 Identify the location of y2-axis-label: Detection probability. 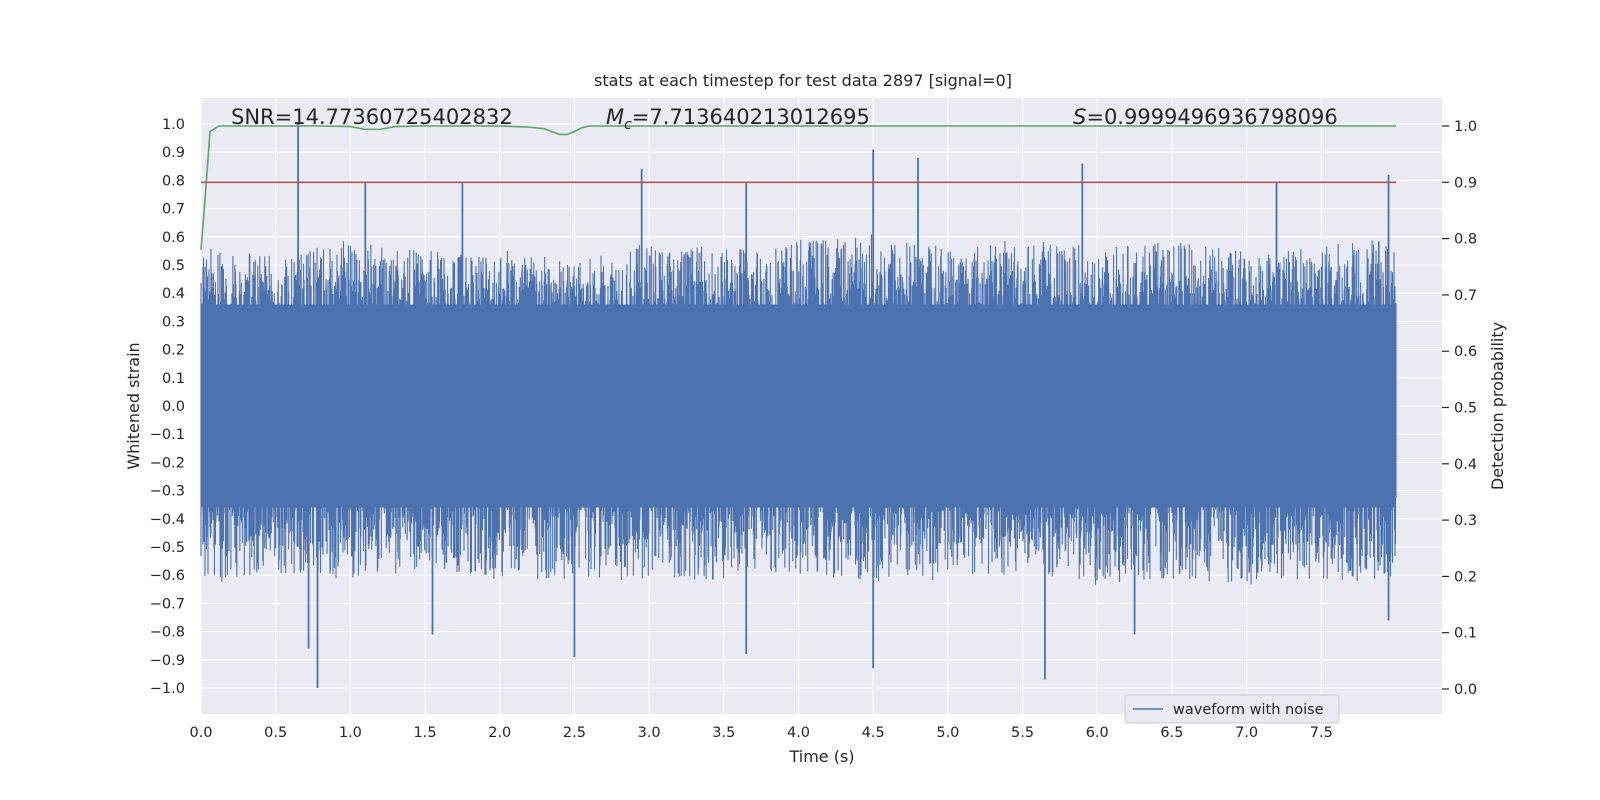
(1497, 406).